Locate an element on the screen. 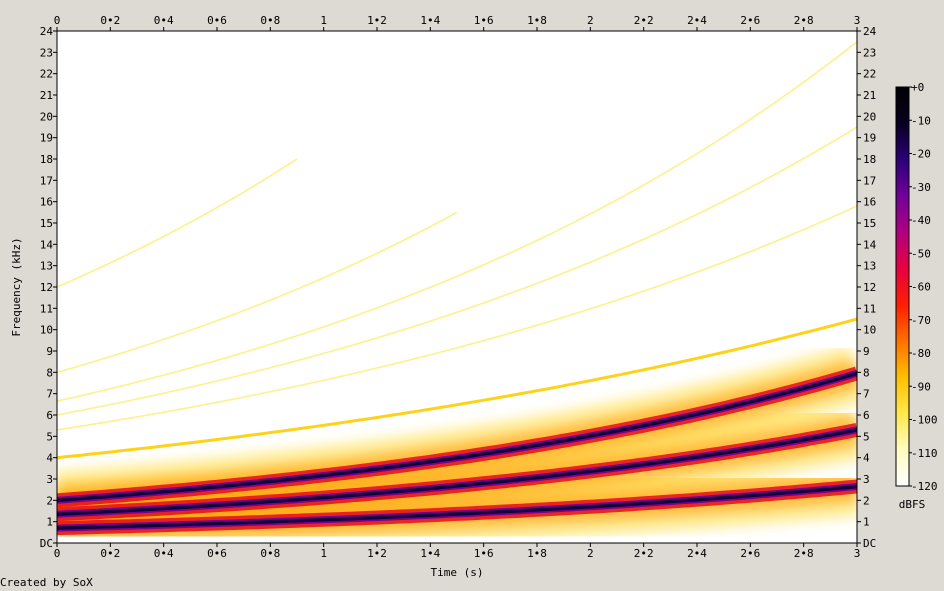 The width and height of the screenshot is (944, 591). x-tick-bottom-label: 0•6 is located at coordinates (217, 553).